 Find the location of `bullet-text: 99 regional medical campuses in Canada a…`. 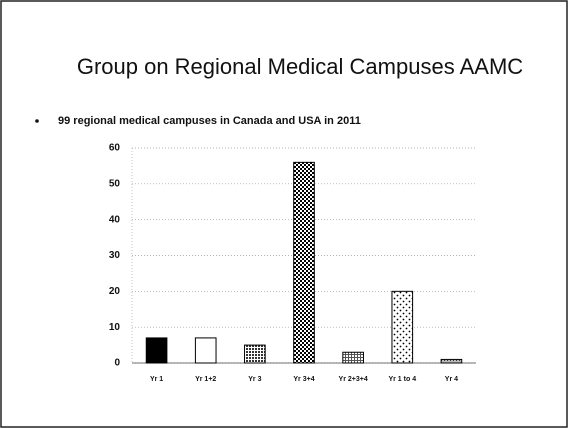

bullet-text: 99 regional medical campuses in Canada a… is located at coordinates (209, 121).